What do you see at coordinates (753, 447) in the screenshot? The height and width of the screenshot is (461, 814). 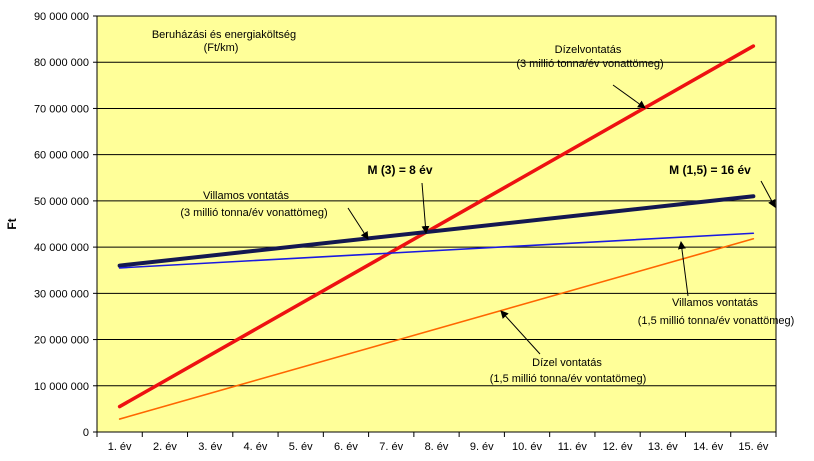 I see `x-tick-label: 15. év` at bounding box center [753, 447].